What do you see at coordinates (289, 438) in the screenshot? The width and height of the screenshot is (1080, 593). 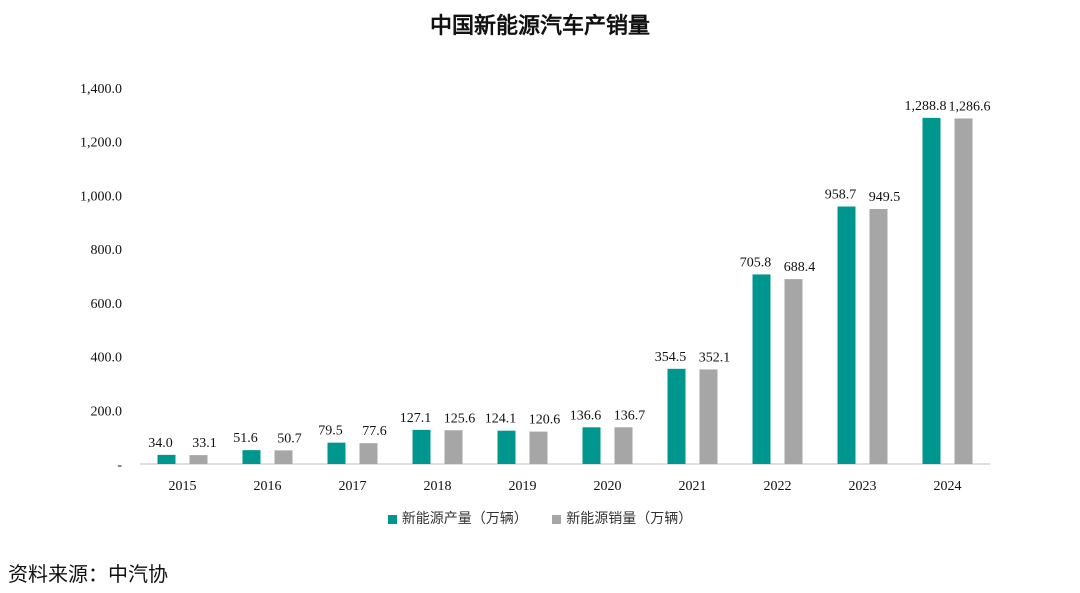 I see `data-label-sales: 50.7` at bounding box center [289, 438].